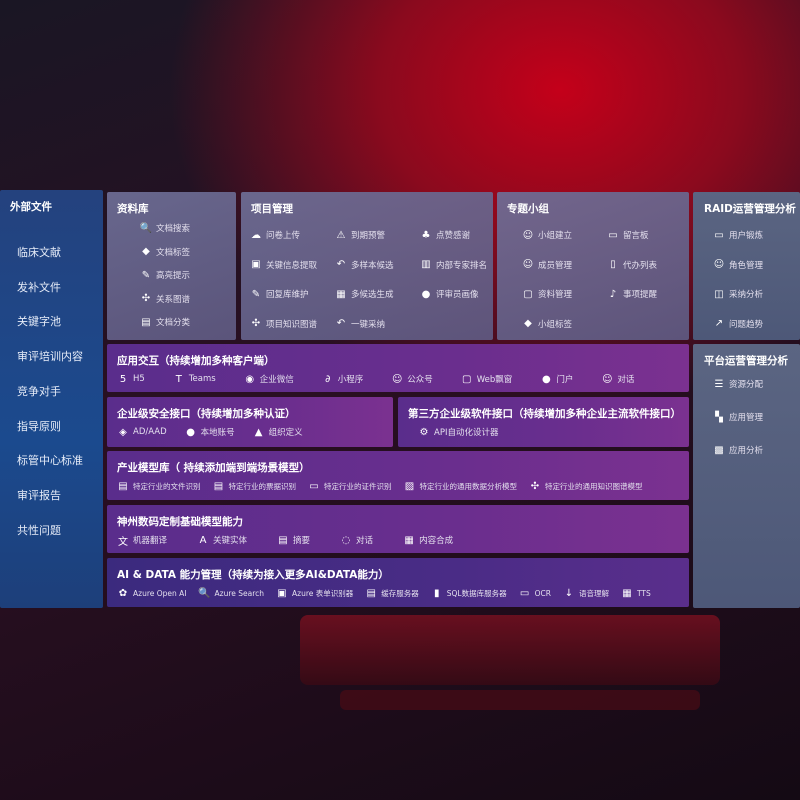  What do you see at coordinates (632, 265) in the screenshot?
I see `group-item: ▯ 代办列表` at bounding box center [632, 265].